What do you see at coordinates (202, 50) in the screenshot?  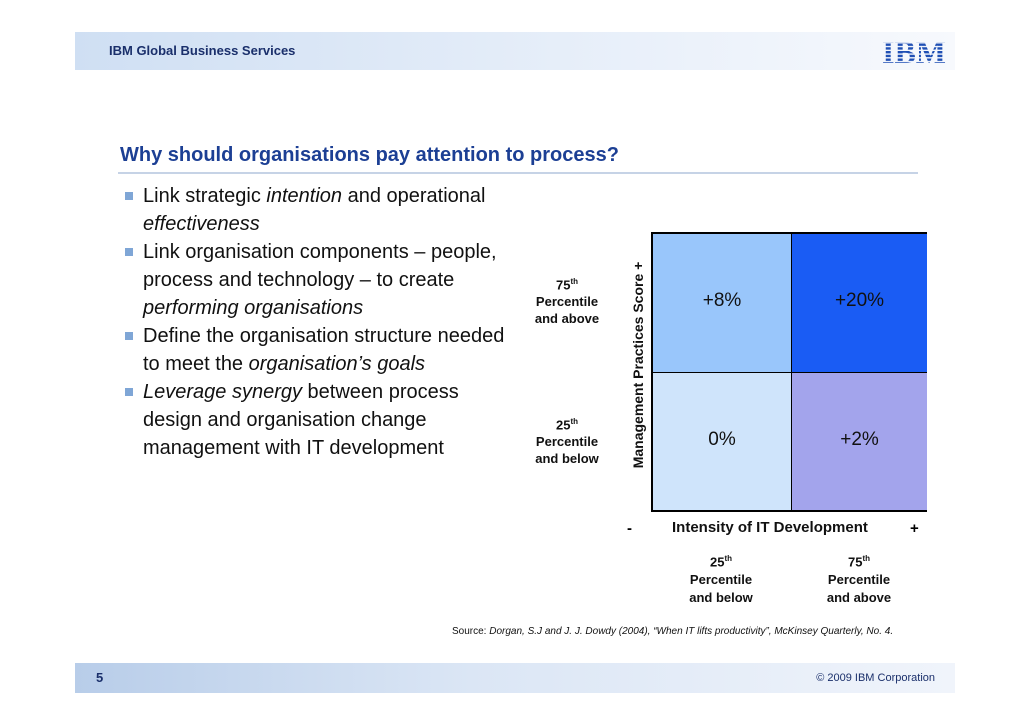 I see `brand-name: IBM Global Business Services` at bounding box center [202, 50].